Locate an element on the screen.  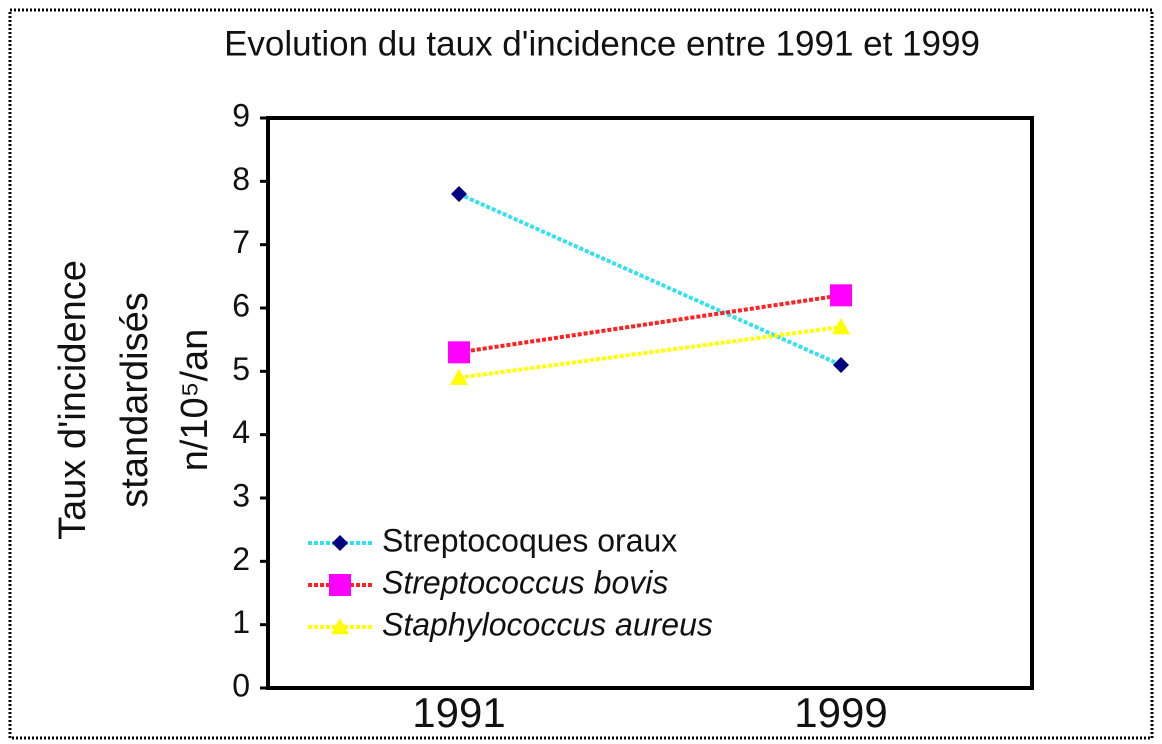
y-tick-label: 1 is located at coordinates (241, 622).